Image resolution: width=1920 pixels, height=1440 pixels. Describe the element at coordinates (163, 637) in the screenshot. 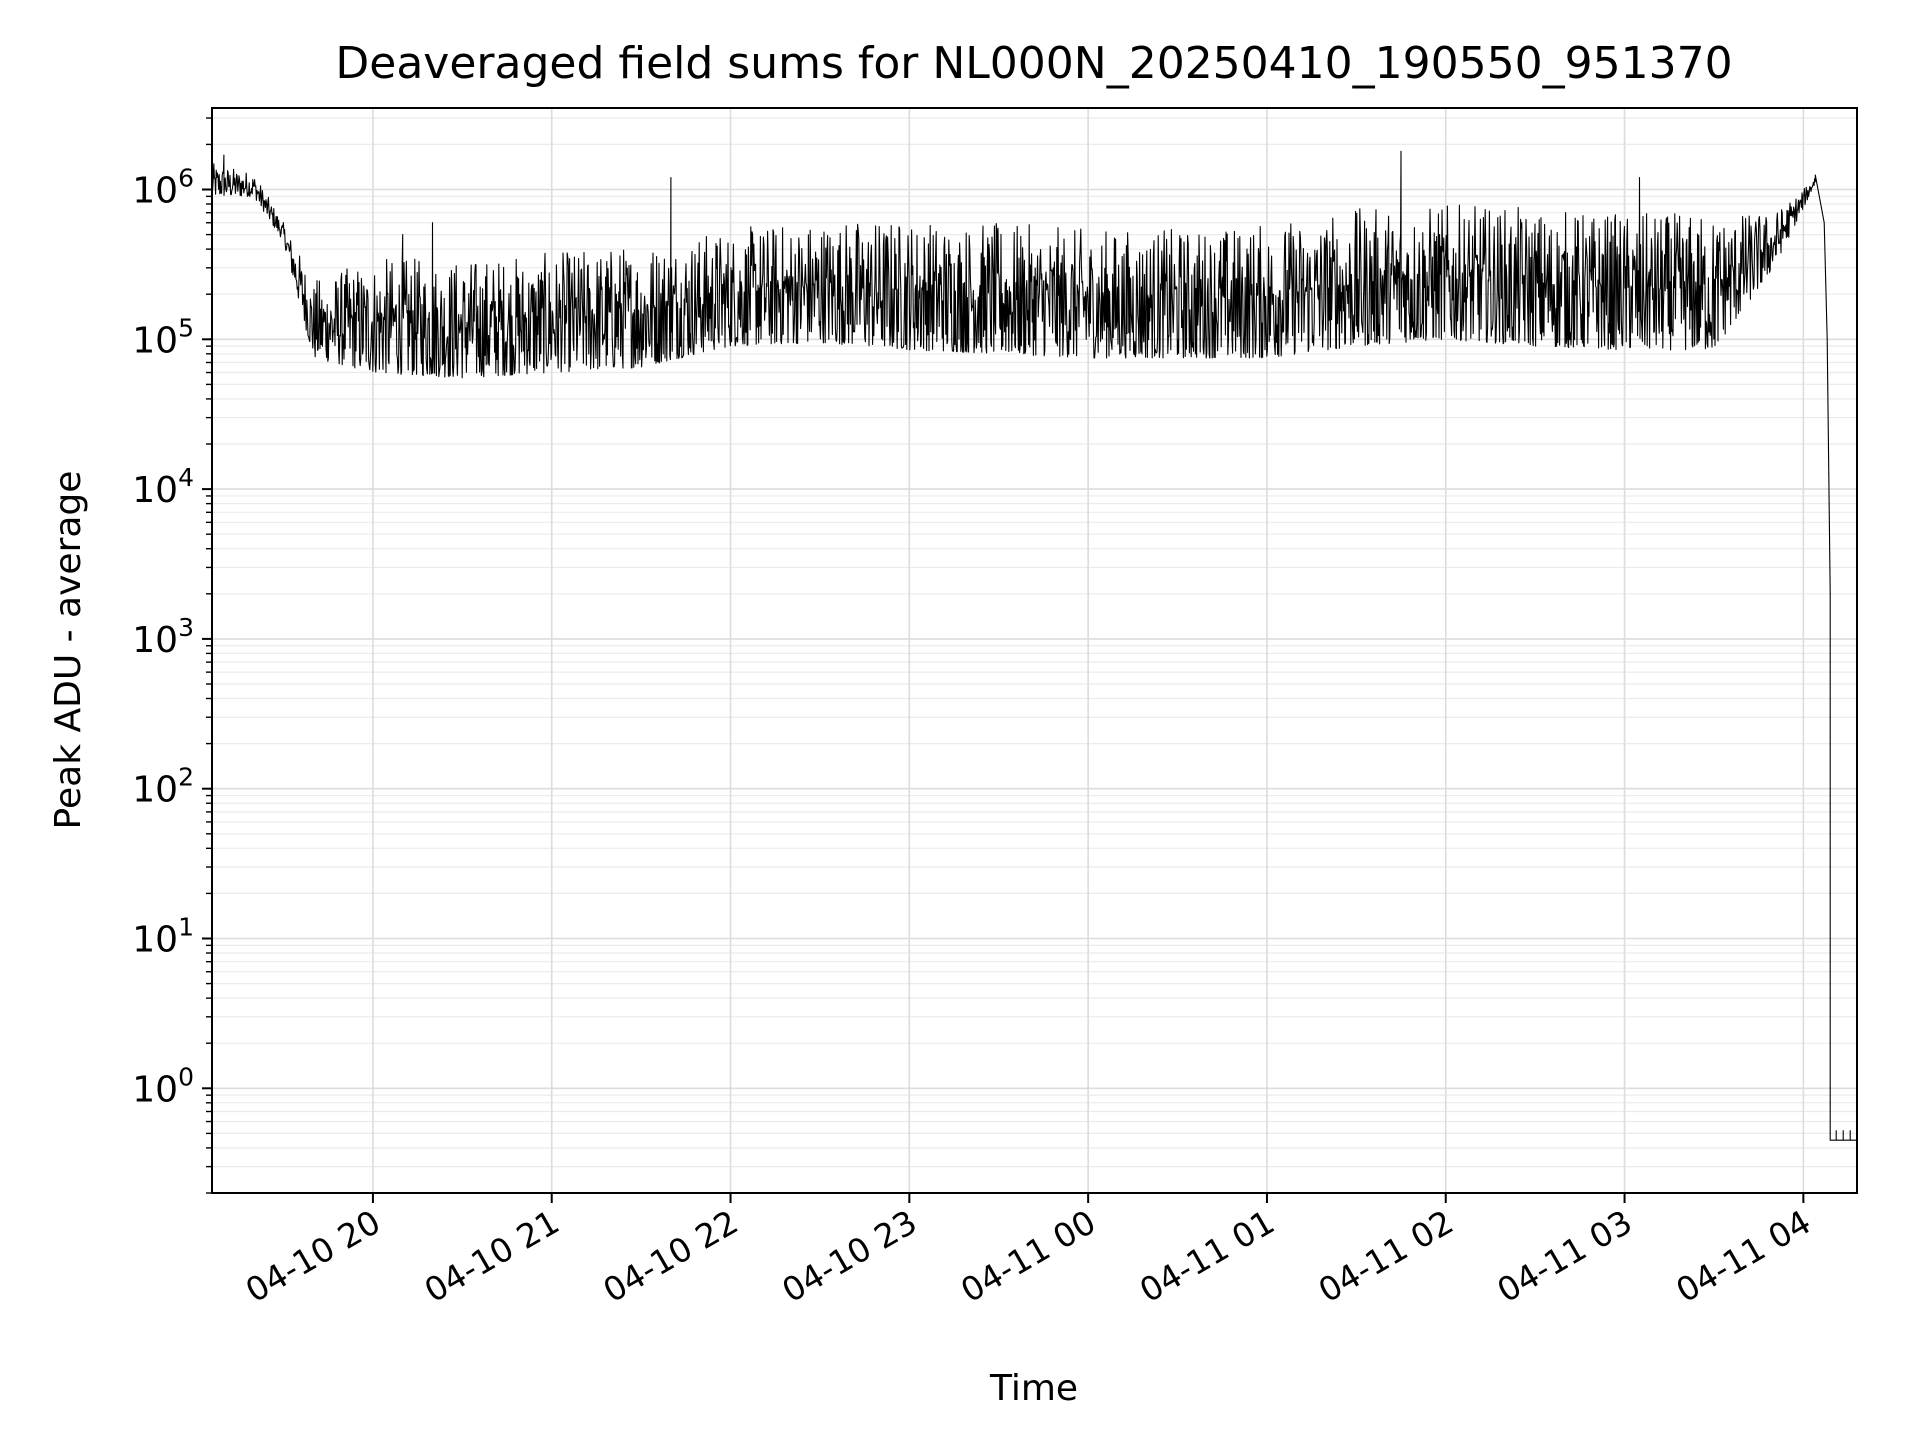

I see `y-tick-label: 10³` at that location.